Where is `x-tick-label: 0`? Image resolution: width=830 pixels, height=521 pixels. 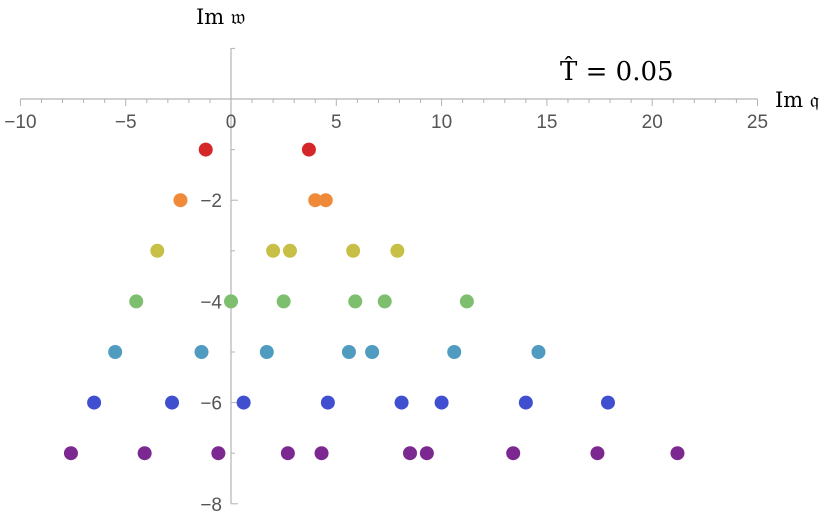
x-tick-label: 0 is located at coordinates (231, 122).